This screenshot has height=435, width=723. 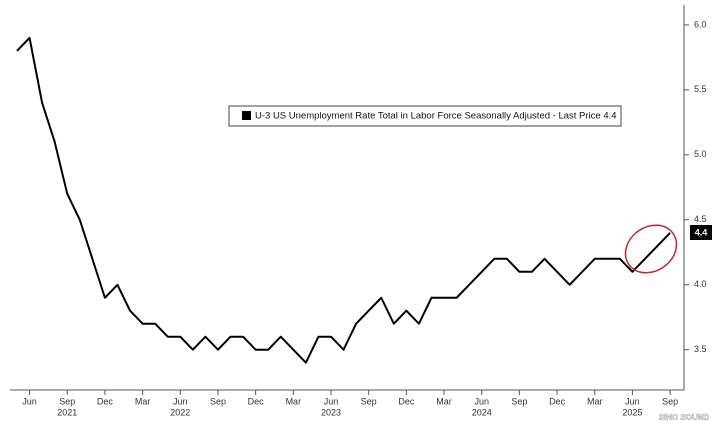 I want to click on x-year-label: 2025, so click(x=632, y=412).